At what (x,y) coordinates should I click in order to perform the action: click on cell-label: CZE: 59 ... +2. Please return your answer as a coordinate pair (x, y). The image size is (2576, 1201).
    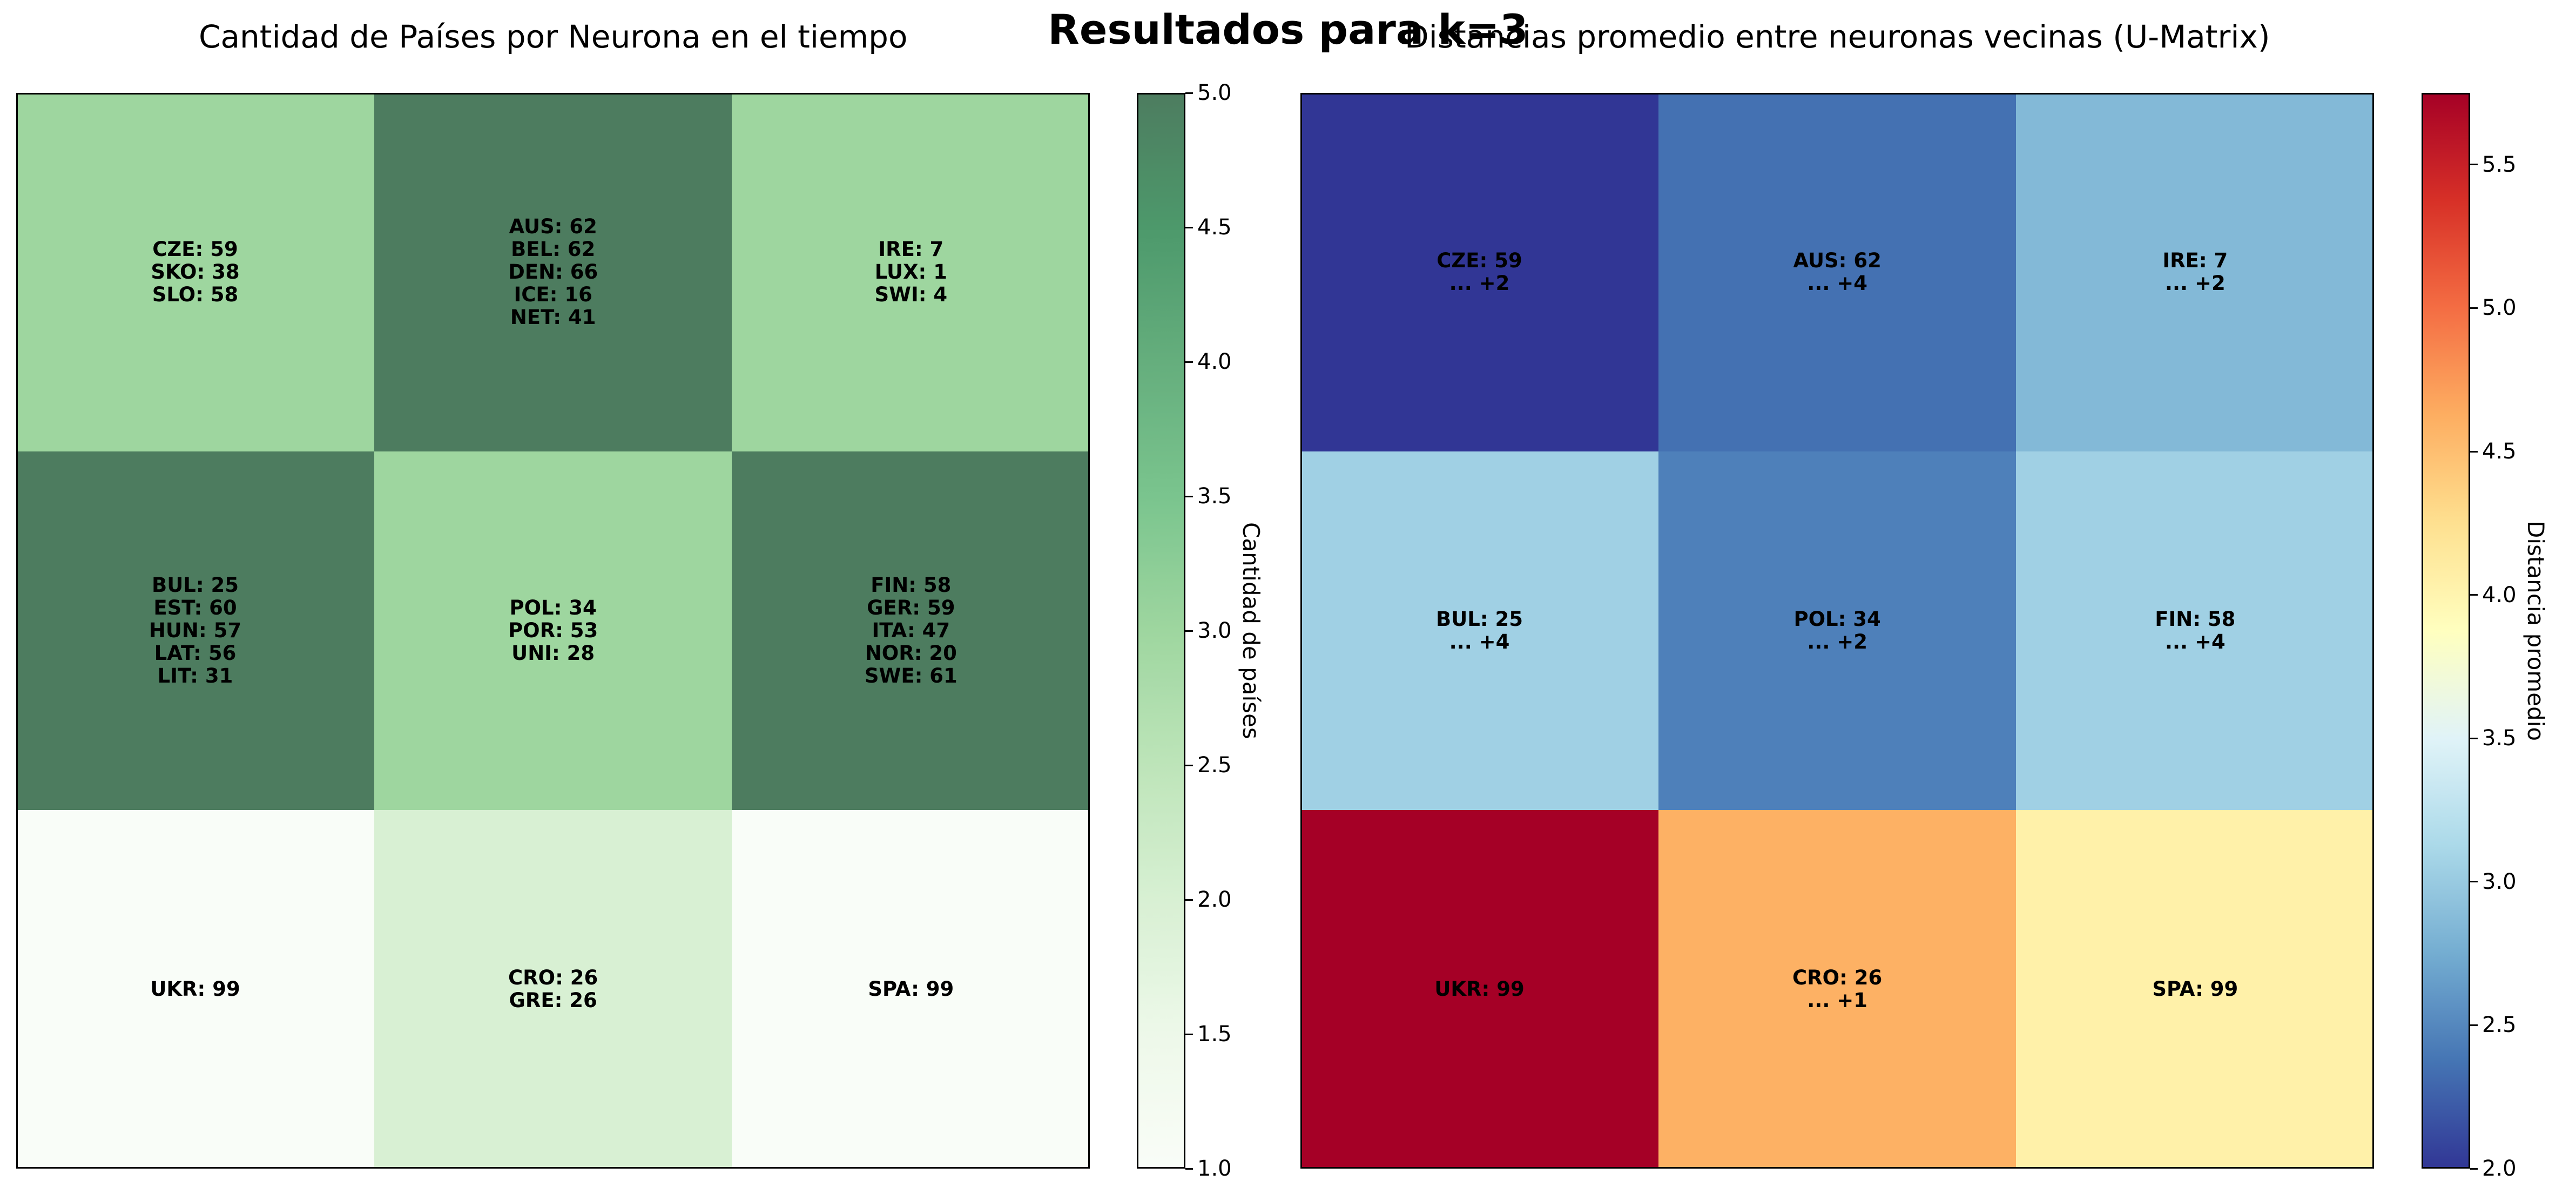
    Looking at the image, I should click on (1479, 272).